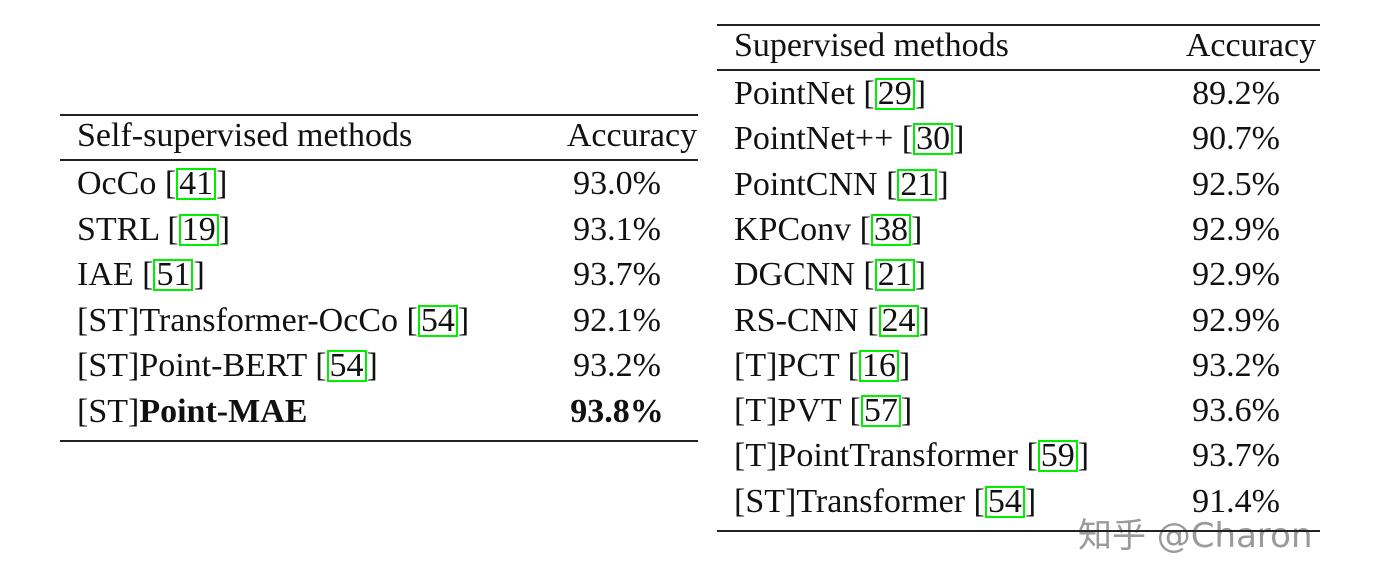 The image size is (1390, 586). Describe the element at coordinates (118, 229) in the screenshot. I see `method: STRL` at that location.